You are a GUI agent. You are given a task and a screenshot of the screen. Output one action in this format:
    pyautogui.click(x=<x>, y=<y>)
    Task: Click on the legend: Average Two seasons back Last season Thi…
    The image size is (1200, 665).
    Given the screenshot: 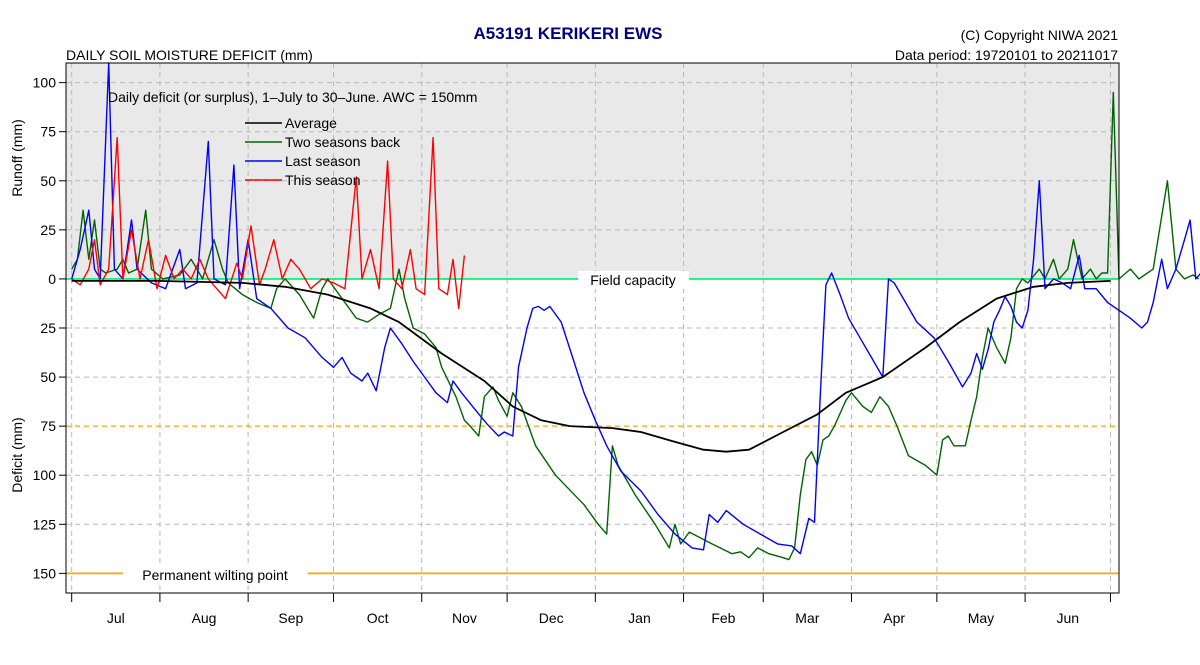 What is the action you would take?
    pyautogui.click(x=323, y=151)
    